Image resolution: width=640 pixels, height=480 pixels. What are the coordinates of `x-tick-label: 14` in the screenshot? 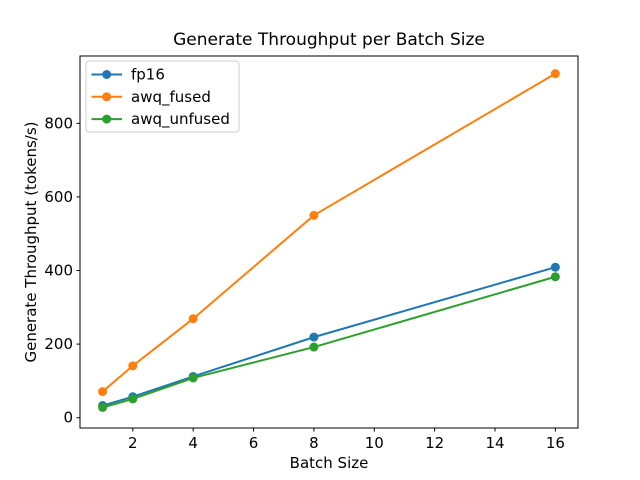 It's located at (494, 443).